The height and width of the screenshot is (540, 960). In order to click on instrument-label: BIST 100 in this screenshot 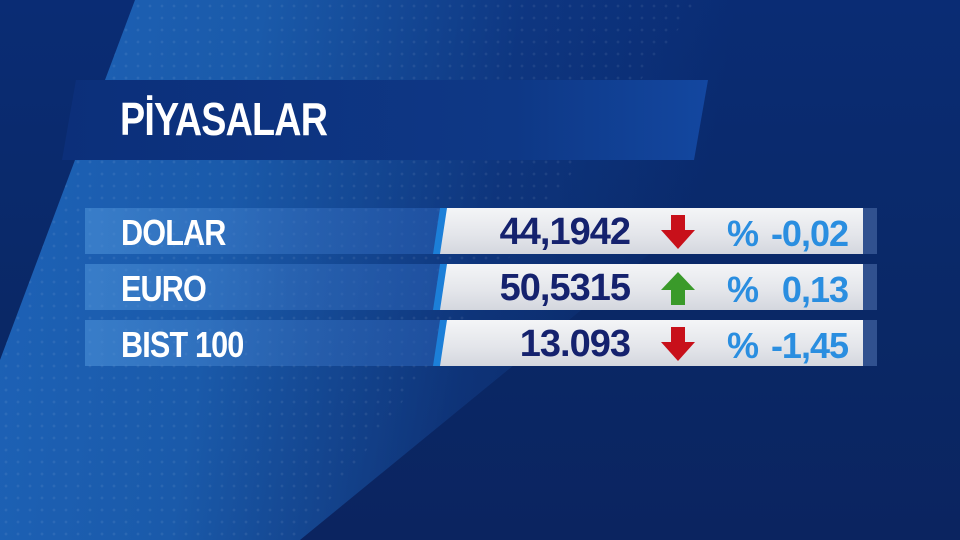, I will do `click(182, 344)`.